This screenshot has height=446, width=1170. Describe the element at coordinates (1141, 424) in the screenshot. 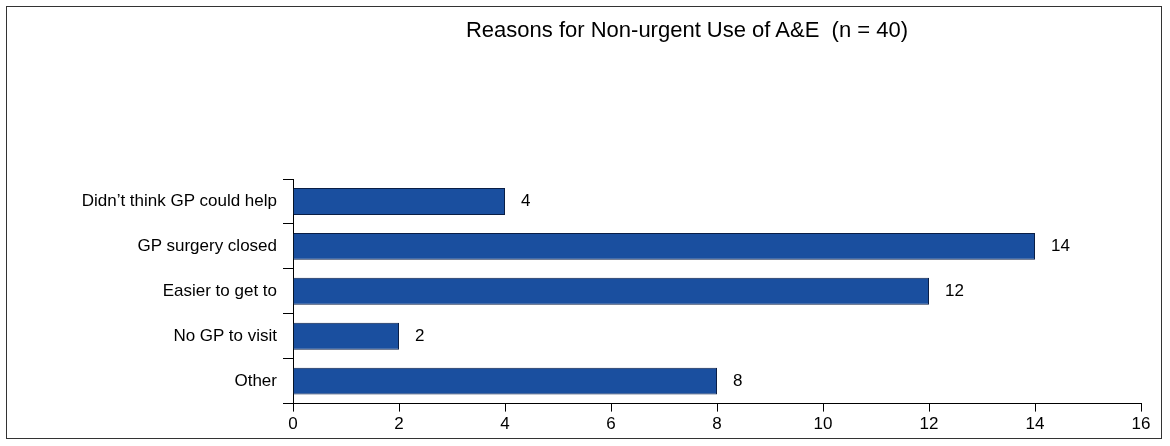

I see `x-tick-label: 16` at that location.